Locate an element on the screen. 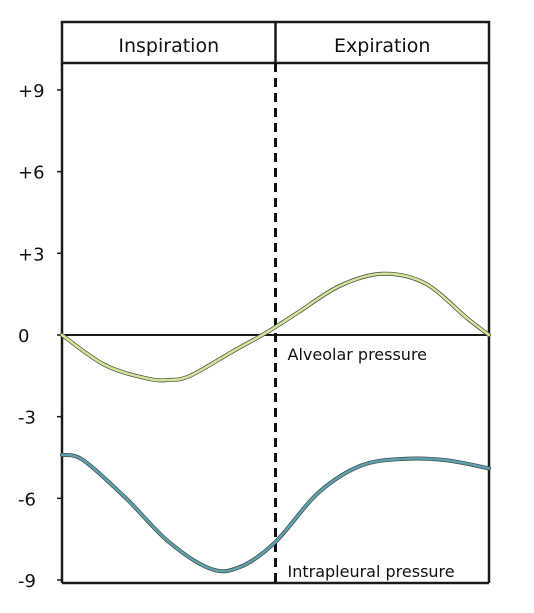 The width and height of the screenshot is (534, 613). y-tick-label: +6 is located at coordinates (31, 173).